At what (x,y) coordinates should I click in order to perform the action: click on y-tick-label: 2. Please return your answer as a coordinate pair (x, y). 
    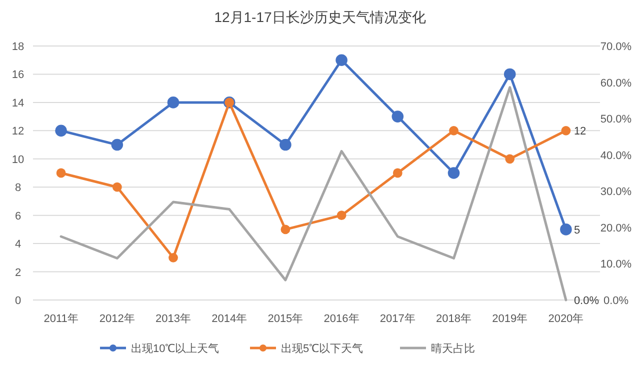
    Looking at the image, I should click on (18, 272).